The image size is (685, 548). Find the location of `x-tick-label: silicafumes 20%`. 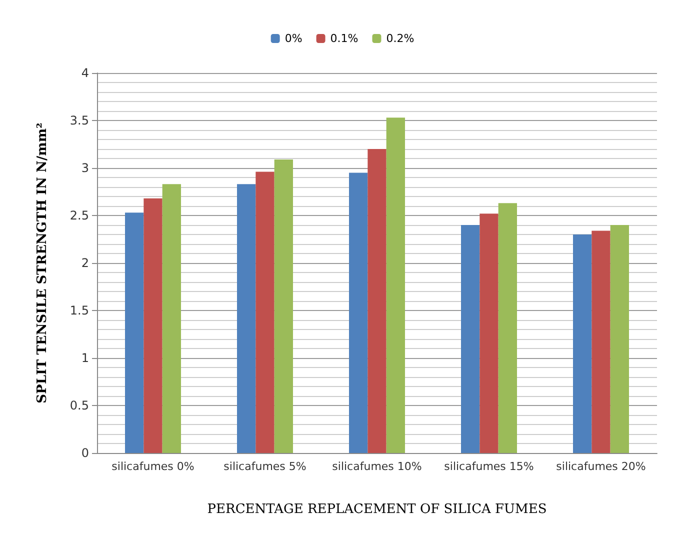

x-tick-label: silicafumes 20% is located at coordinates (601, 466).